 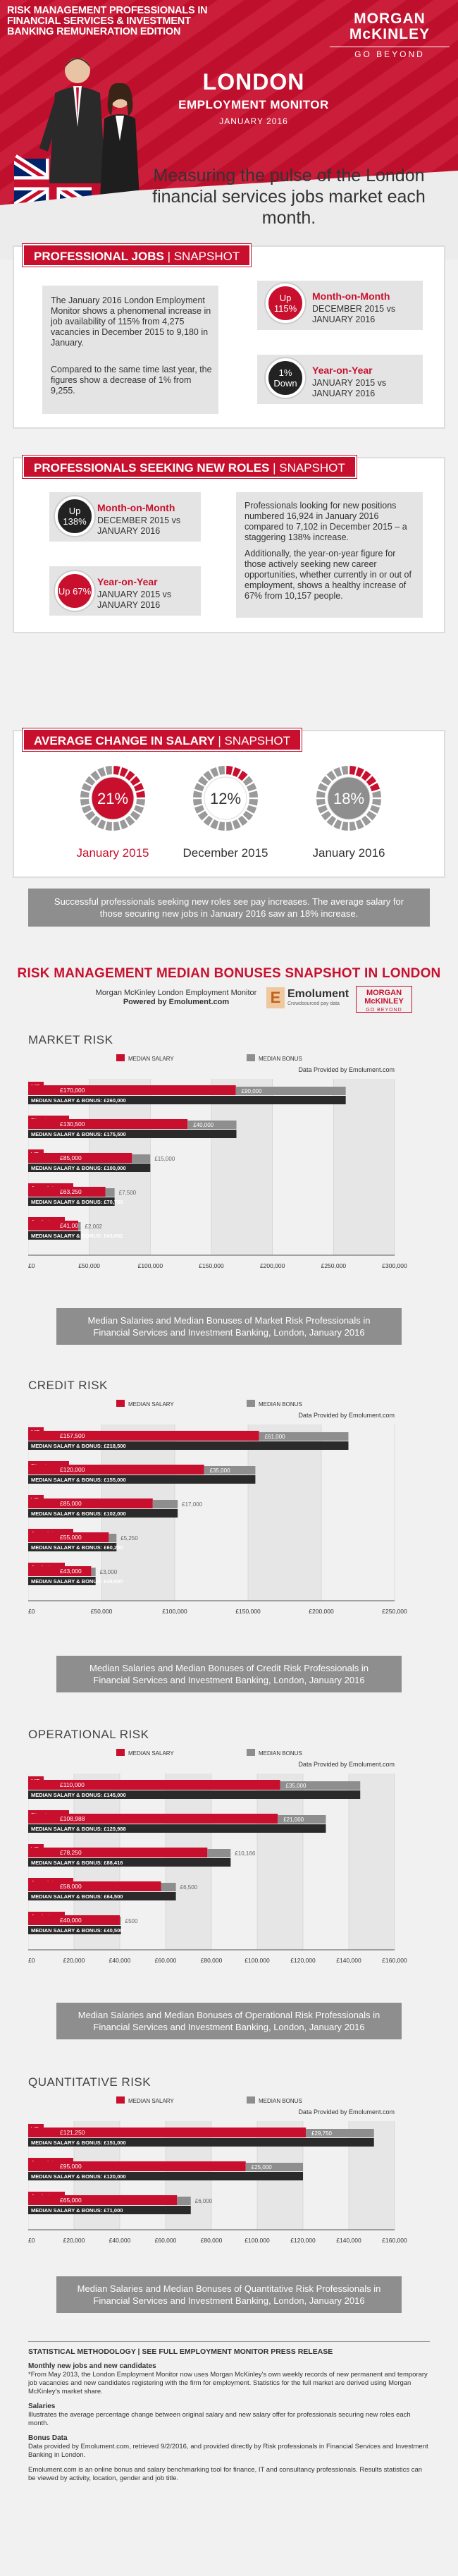 What do you see at coordinates (42, 2407) in the screenshot?
I see `methodology-subheading-2: Salaries` at bounding box center [42, 2407].